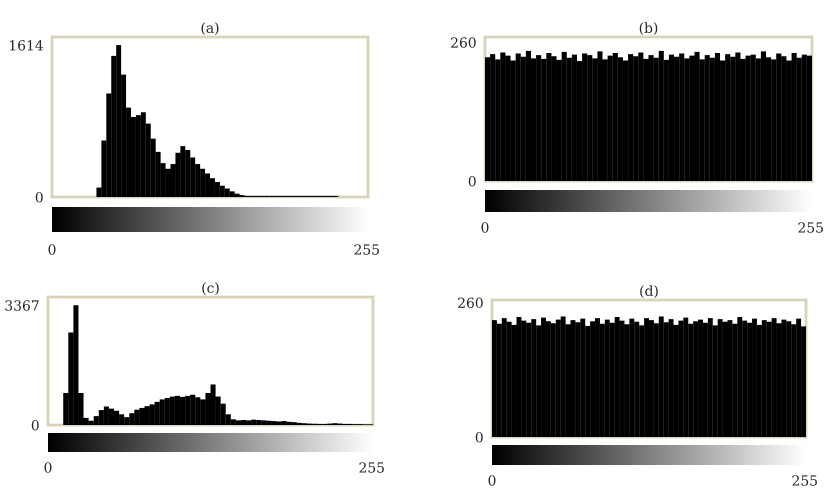 The width and height of the screenshot is (827, 504). I want to click on chart-title: (c), so click(210, 288).